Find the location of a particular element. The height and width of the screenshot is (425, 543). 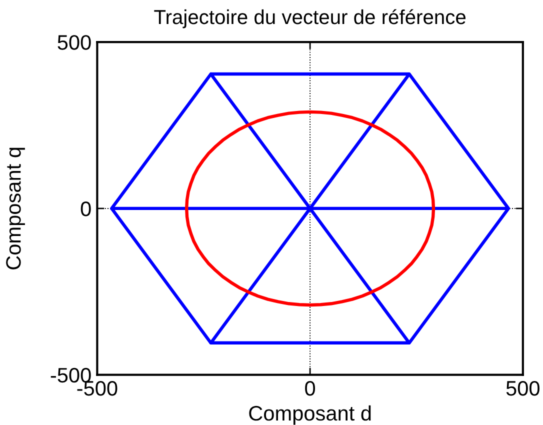

x-tick-label: 0 is located at coordinates (310, 388).